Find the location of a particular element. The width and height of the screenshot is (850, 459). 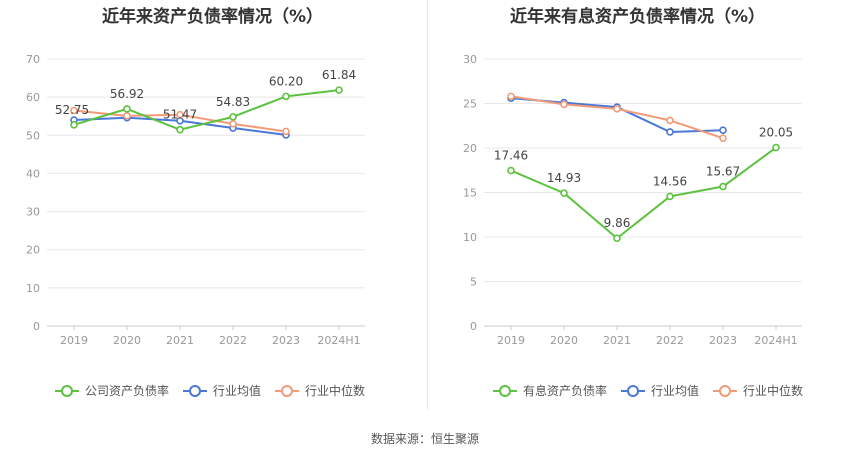

y-tick-label: 15 is located at coordinates (470, 193).